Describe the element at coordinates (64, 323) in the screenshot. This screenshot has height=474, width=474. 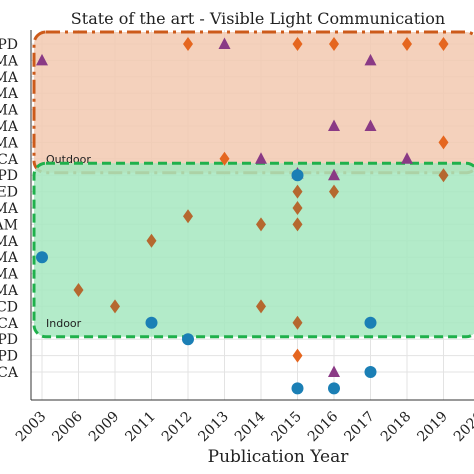
I see `indoor-region-label: Indoor` at that location.